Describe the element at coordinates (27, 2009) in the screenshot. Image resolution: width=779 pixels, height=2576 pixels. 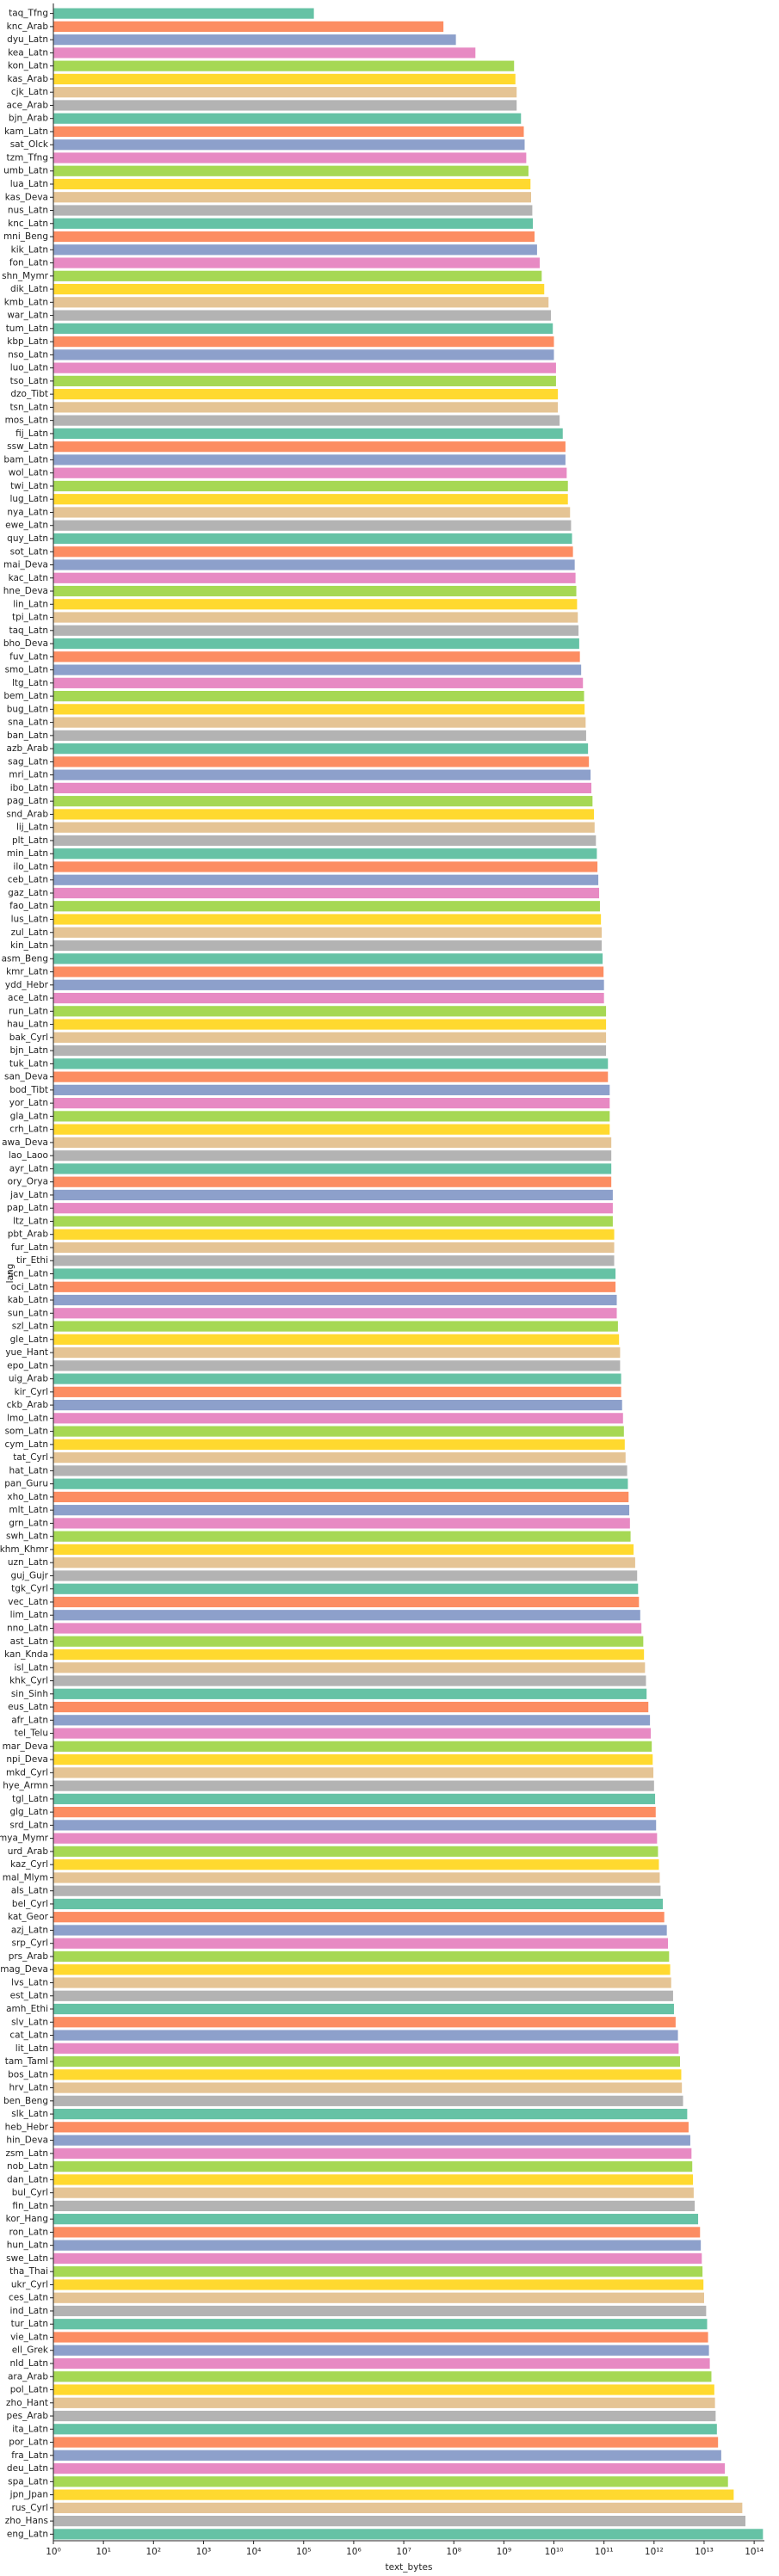
I see `y-tick-label: amh_Ethi` at that location.